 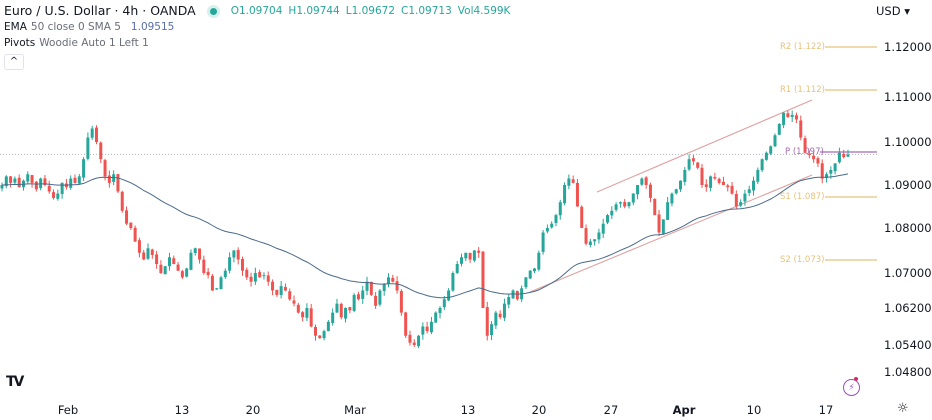 I want to click on tradingview-logo-icon: TV, so click(x=15, y=382).